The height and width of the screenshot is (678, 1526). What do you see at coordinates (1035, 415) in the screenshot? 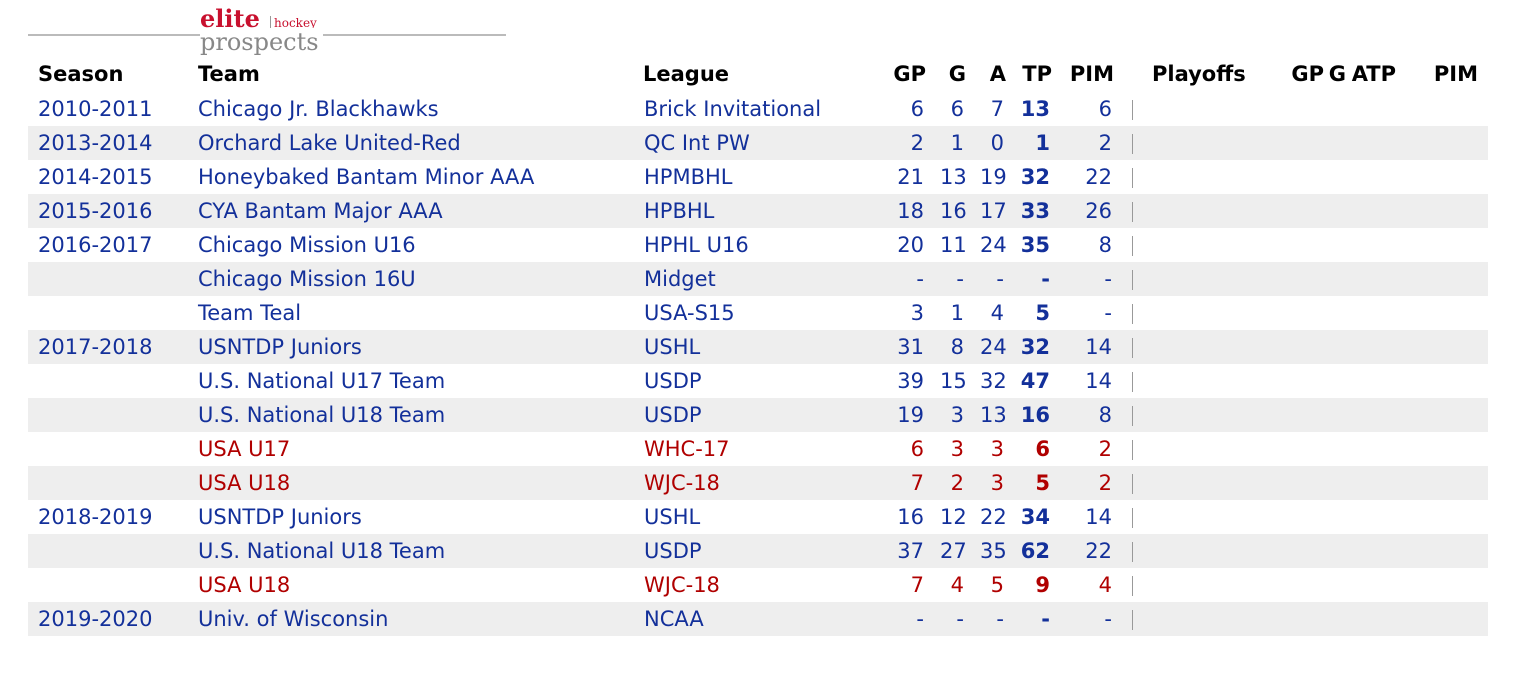
I see `tp-cell: 16` at bounding box center [1035, 415].